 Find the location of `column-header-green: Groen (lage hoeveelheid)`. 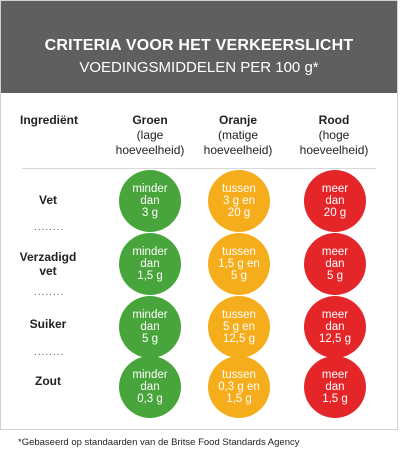

column-header-green: Groen (lage hoeveelheid) is located at coordinates (150, 135).